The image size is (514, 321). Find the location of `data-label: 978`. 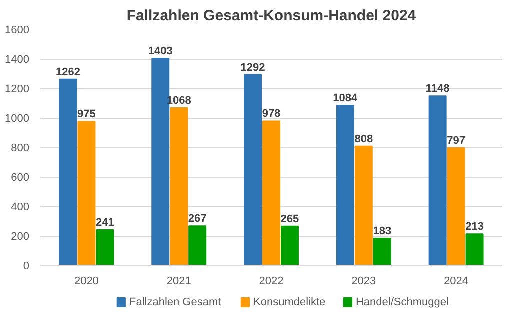

data-label: 978 is located at coordinates (271, 114).